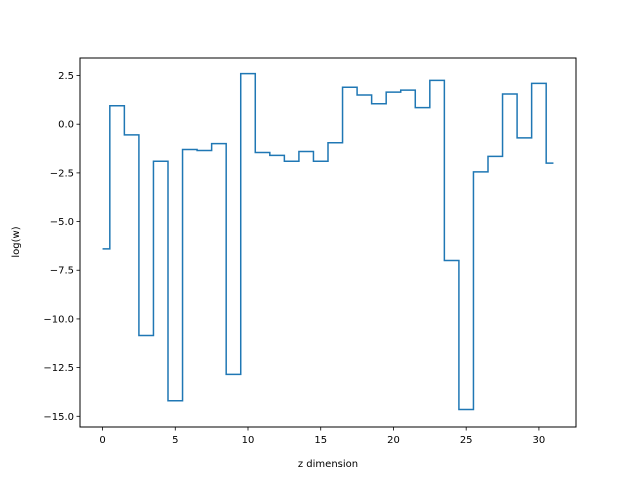  What do you see at coordinates (62, 222) in the screenshot?
I see `y-tick-label: −5.0` at bounding box center [62, 222].